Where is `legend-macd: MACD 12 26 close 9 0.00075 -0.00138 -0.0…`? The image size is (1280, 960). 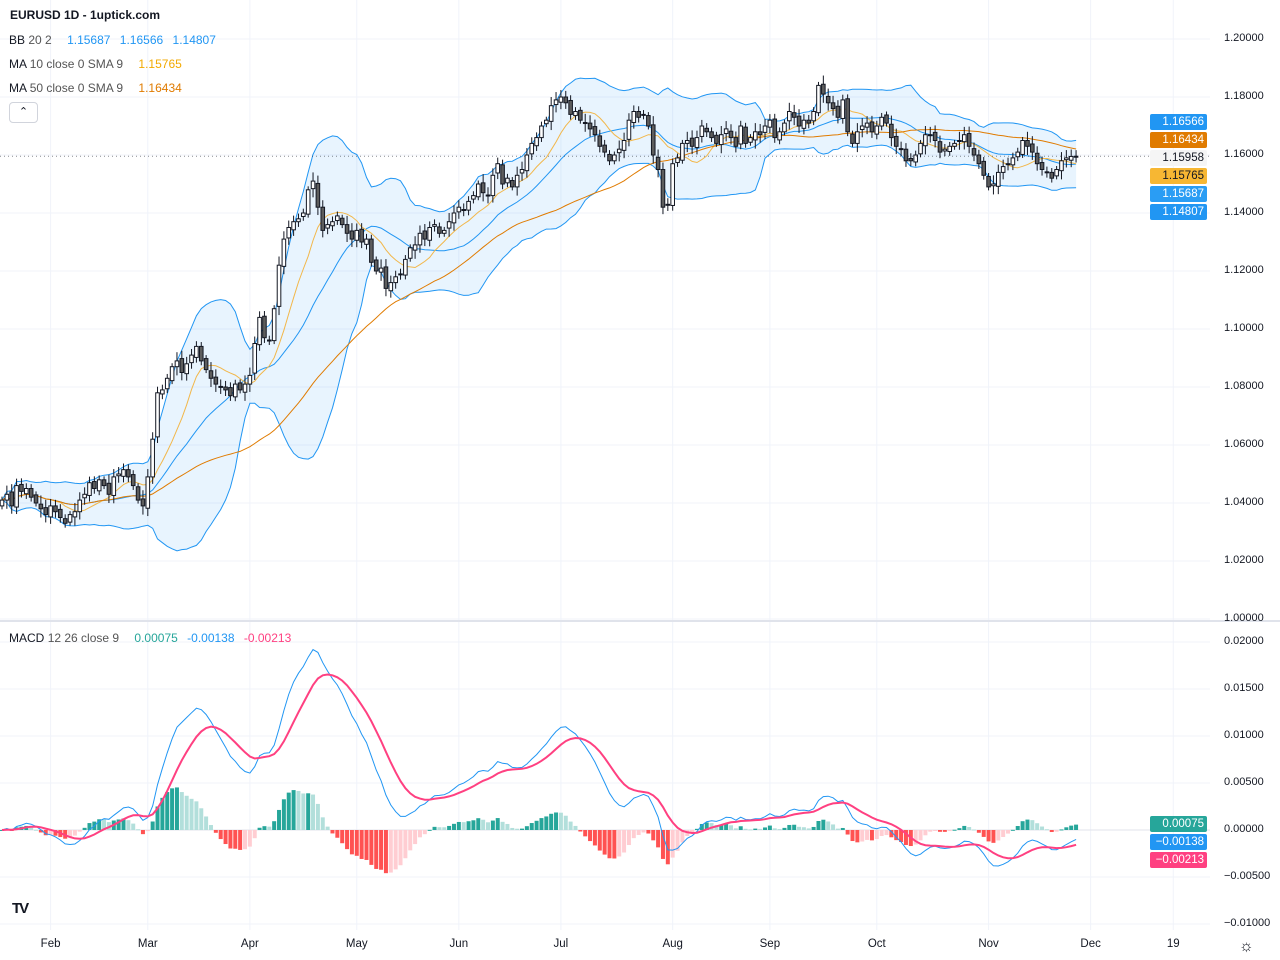
legend-macd: MACD 12 26 close 9 0.00075 -0.00138 -0.0… is located at coordinates (150, 638).